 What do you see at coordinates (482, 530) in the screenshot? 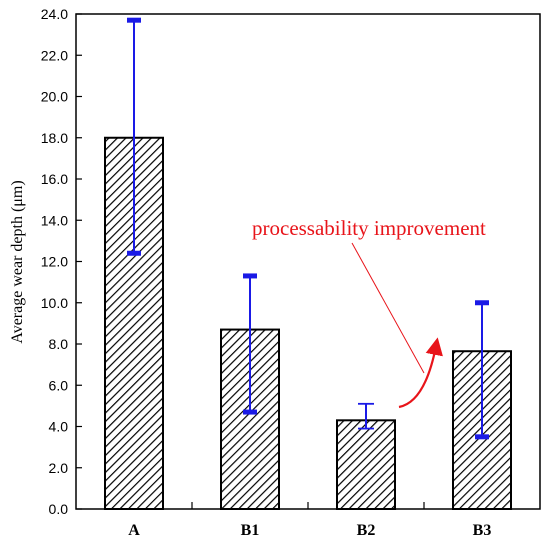
I see `x-category-label: B3` at bounding box center [482, 530].